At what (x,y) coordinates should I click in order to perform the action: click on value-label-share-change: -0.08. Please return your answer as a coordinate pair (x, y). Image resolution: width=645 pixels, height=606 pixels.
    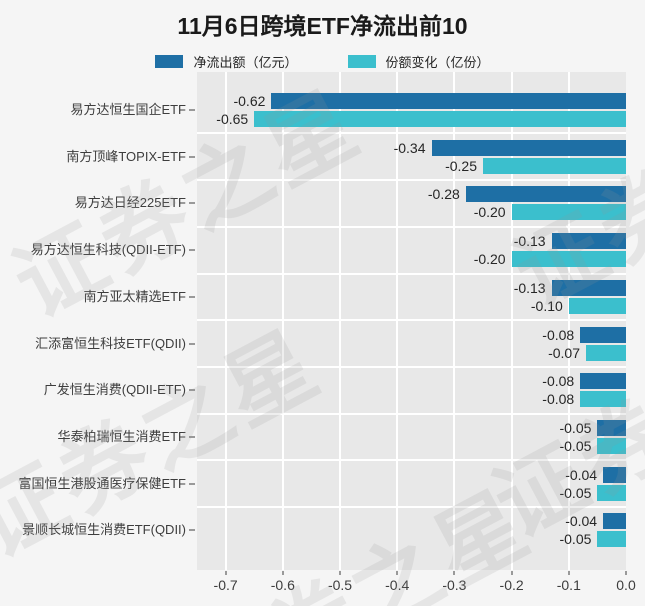
    Looking at the image, I should click on (558, 399).